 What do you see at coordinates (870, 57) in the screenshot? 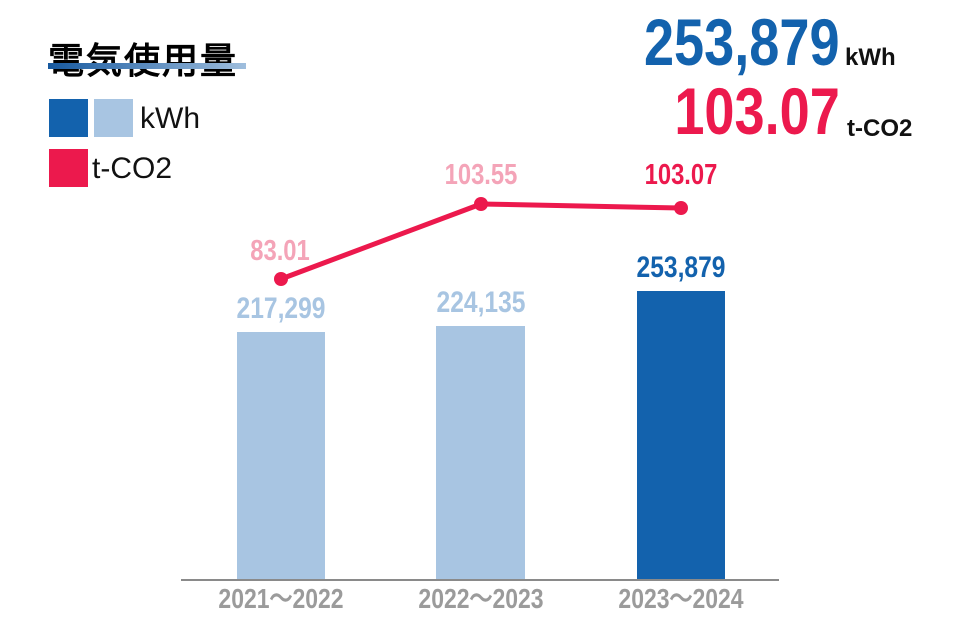
I see `summary-kwh-unit: kWh` at bounding box center [870, 57].